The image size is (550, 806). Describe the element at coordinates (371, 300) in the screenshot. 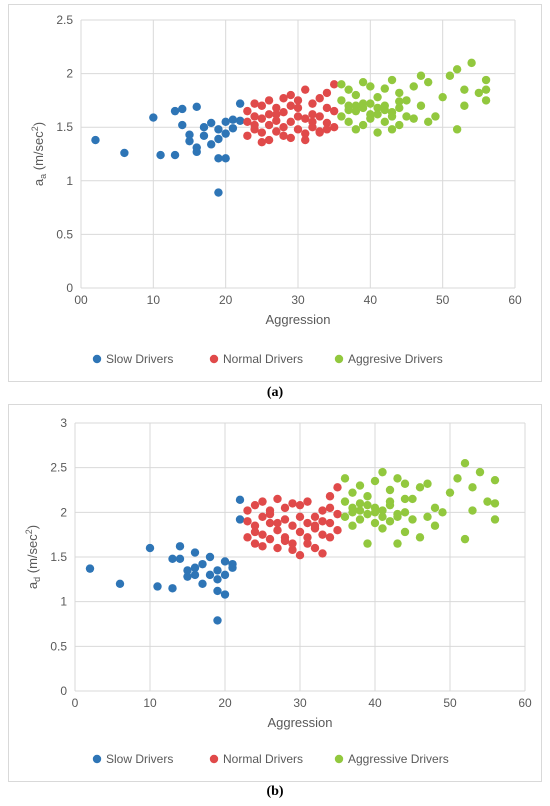

I see `x-tick-label: 40` at that location.